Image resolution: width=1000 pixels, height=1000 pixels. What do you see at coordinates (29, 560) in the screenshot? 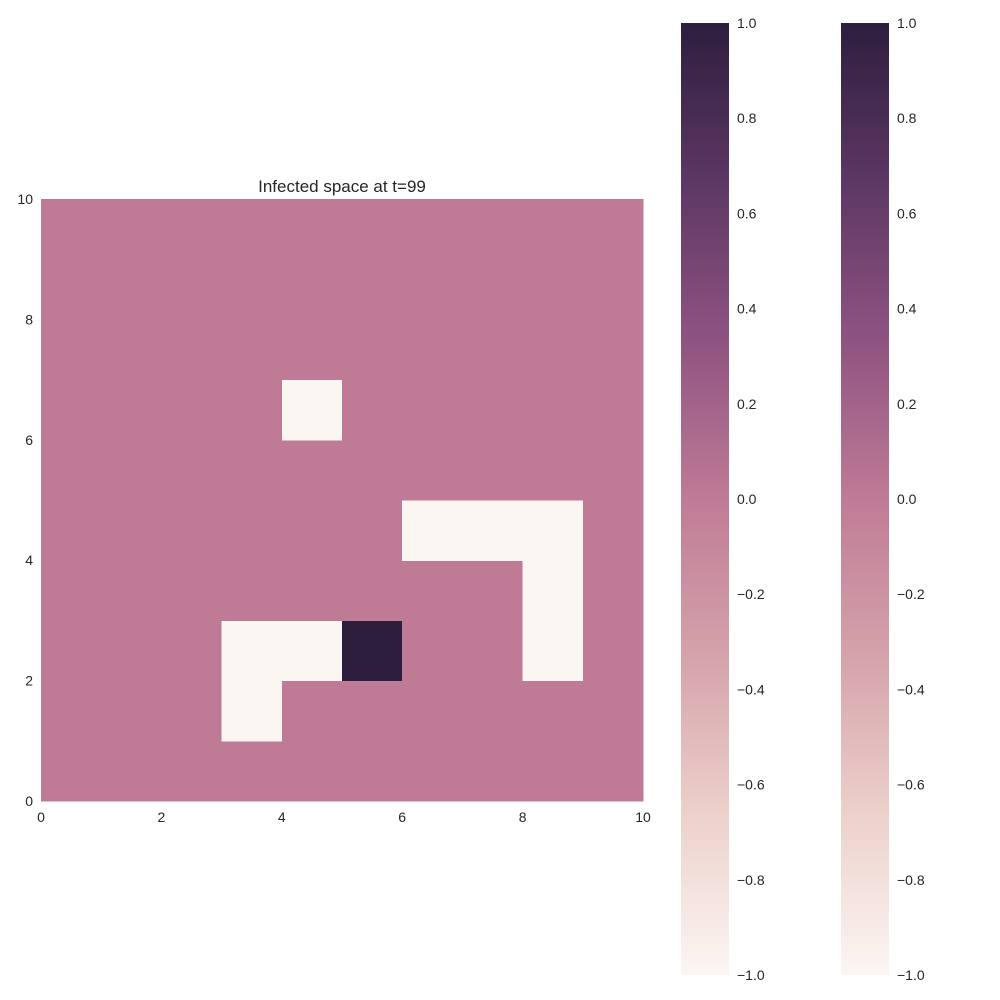
I see `y-tick-label: 4` at bounding box center [29, 560].